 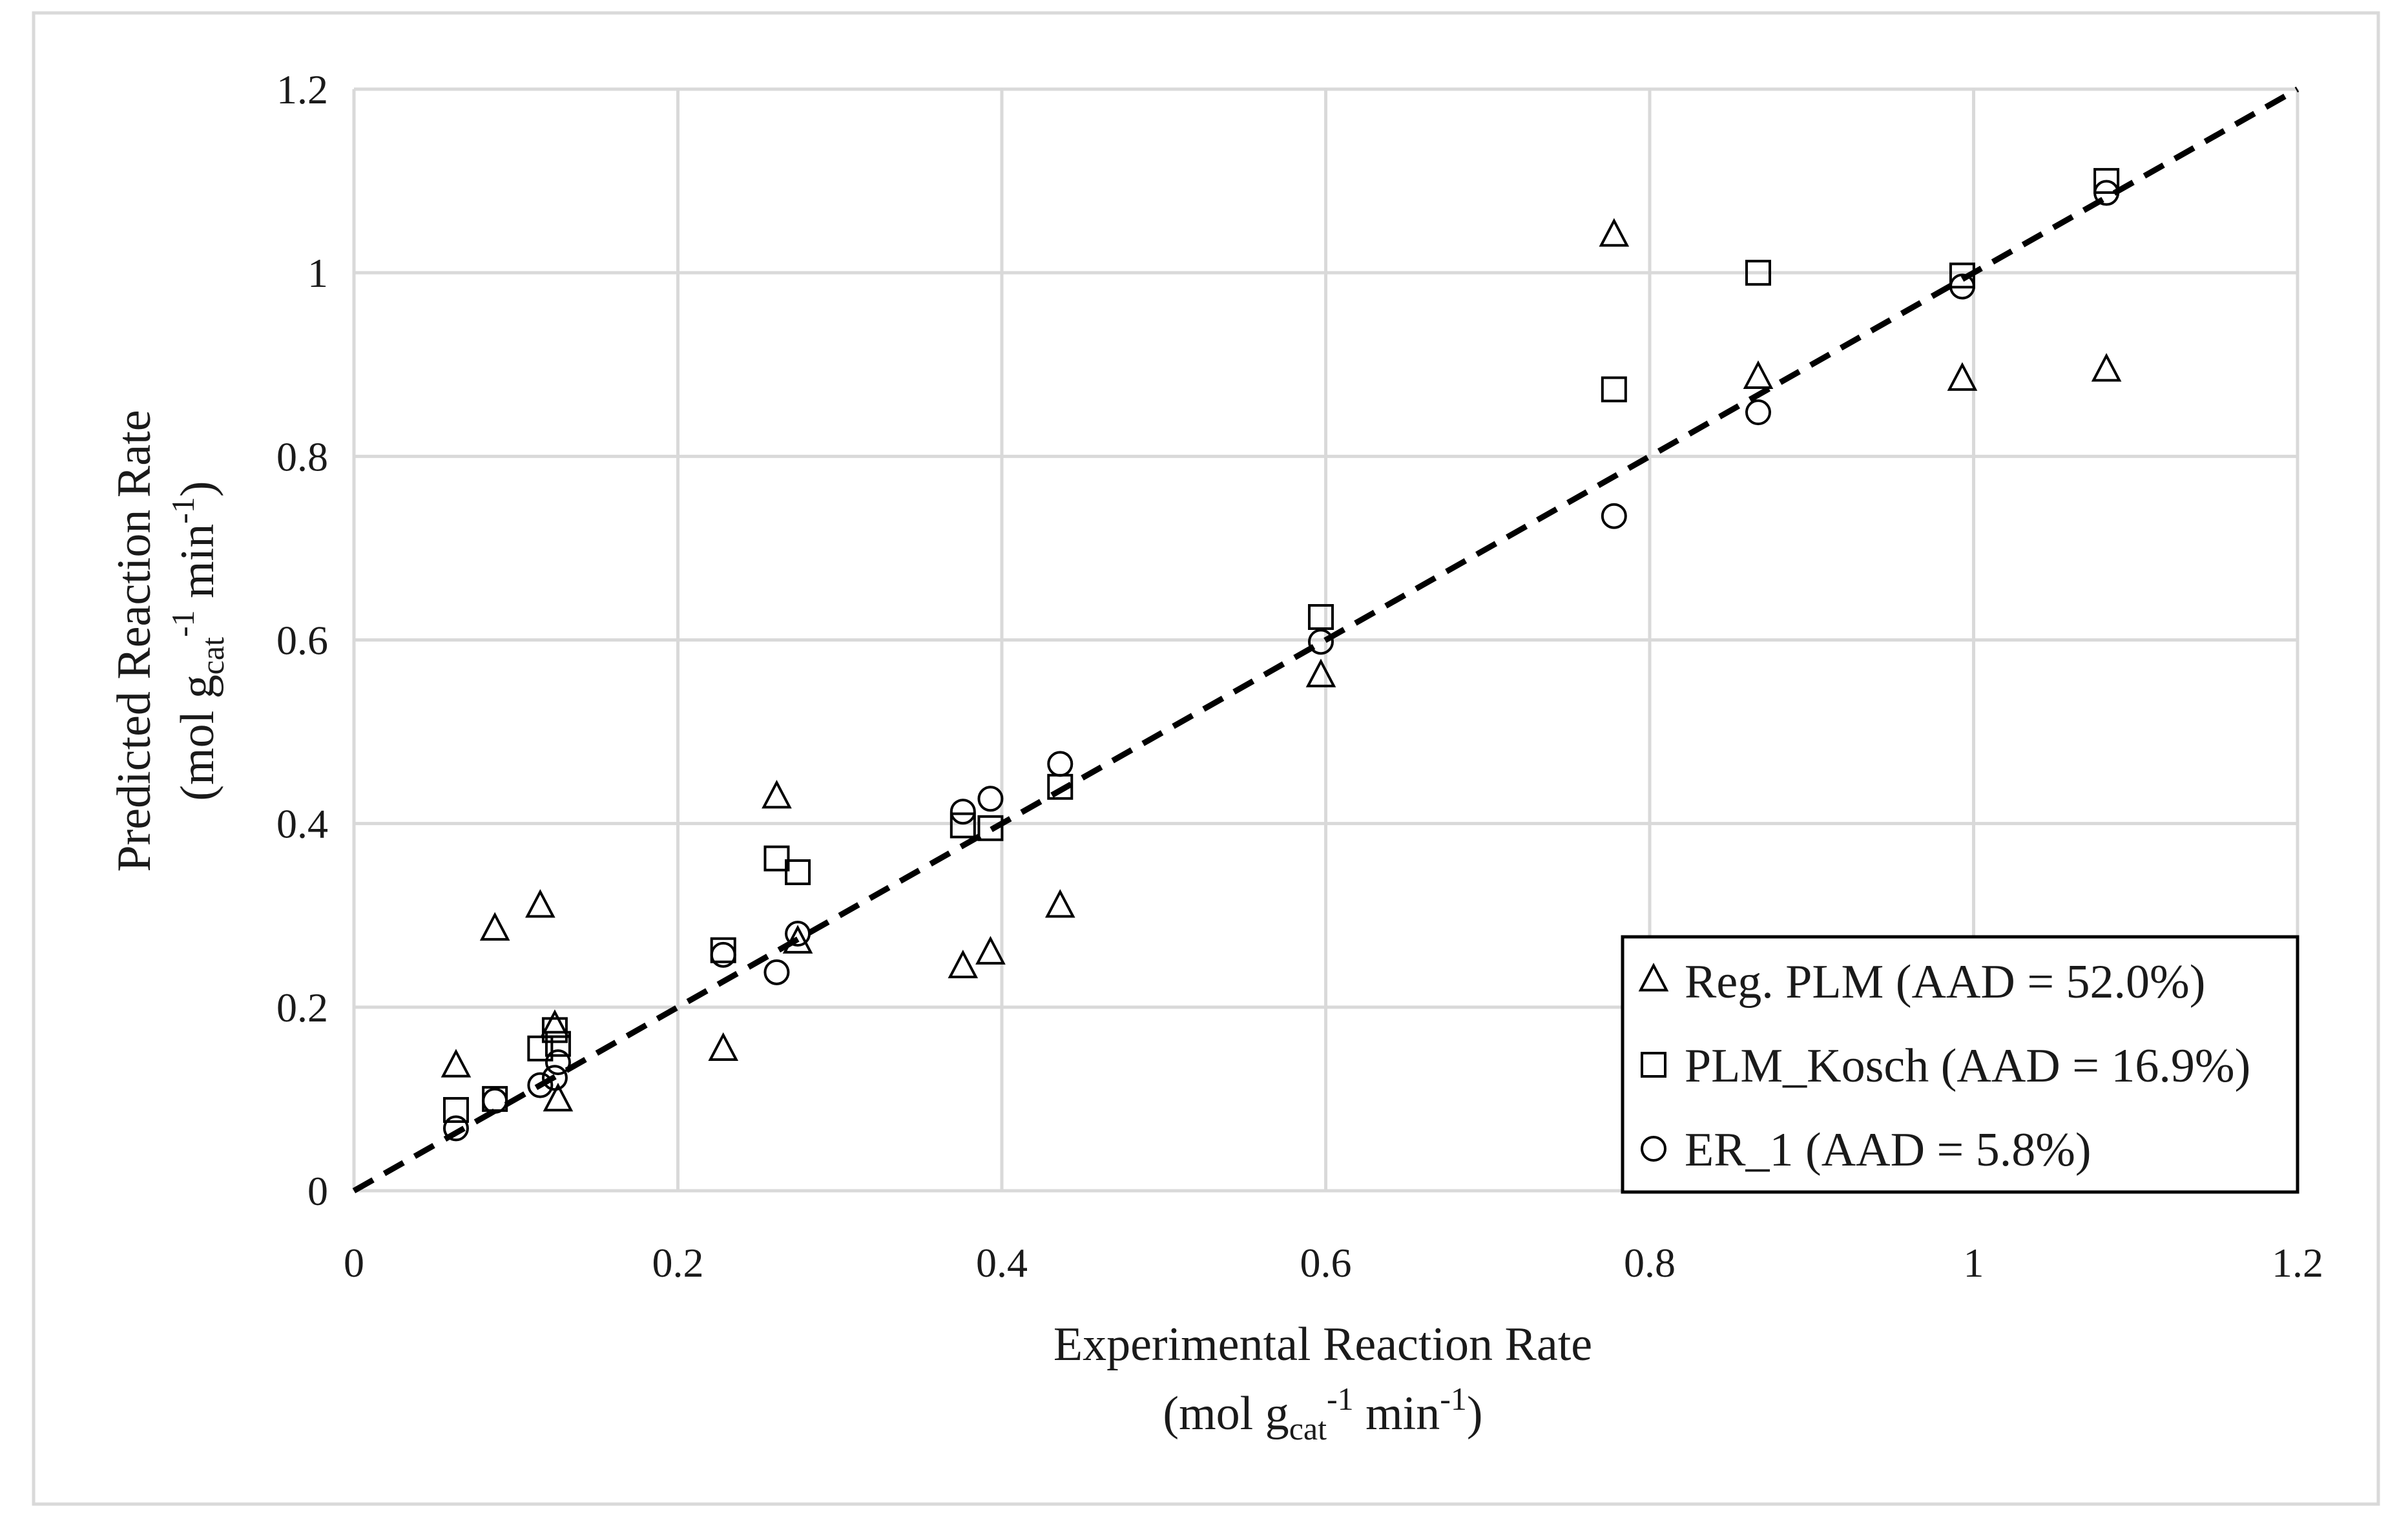 What do you see at coordinates (1475, 1413) in the screenshot?
I see `x-units-close: )` at bounding box center [1475, 1413].